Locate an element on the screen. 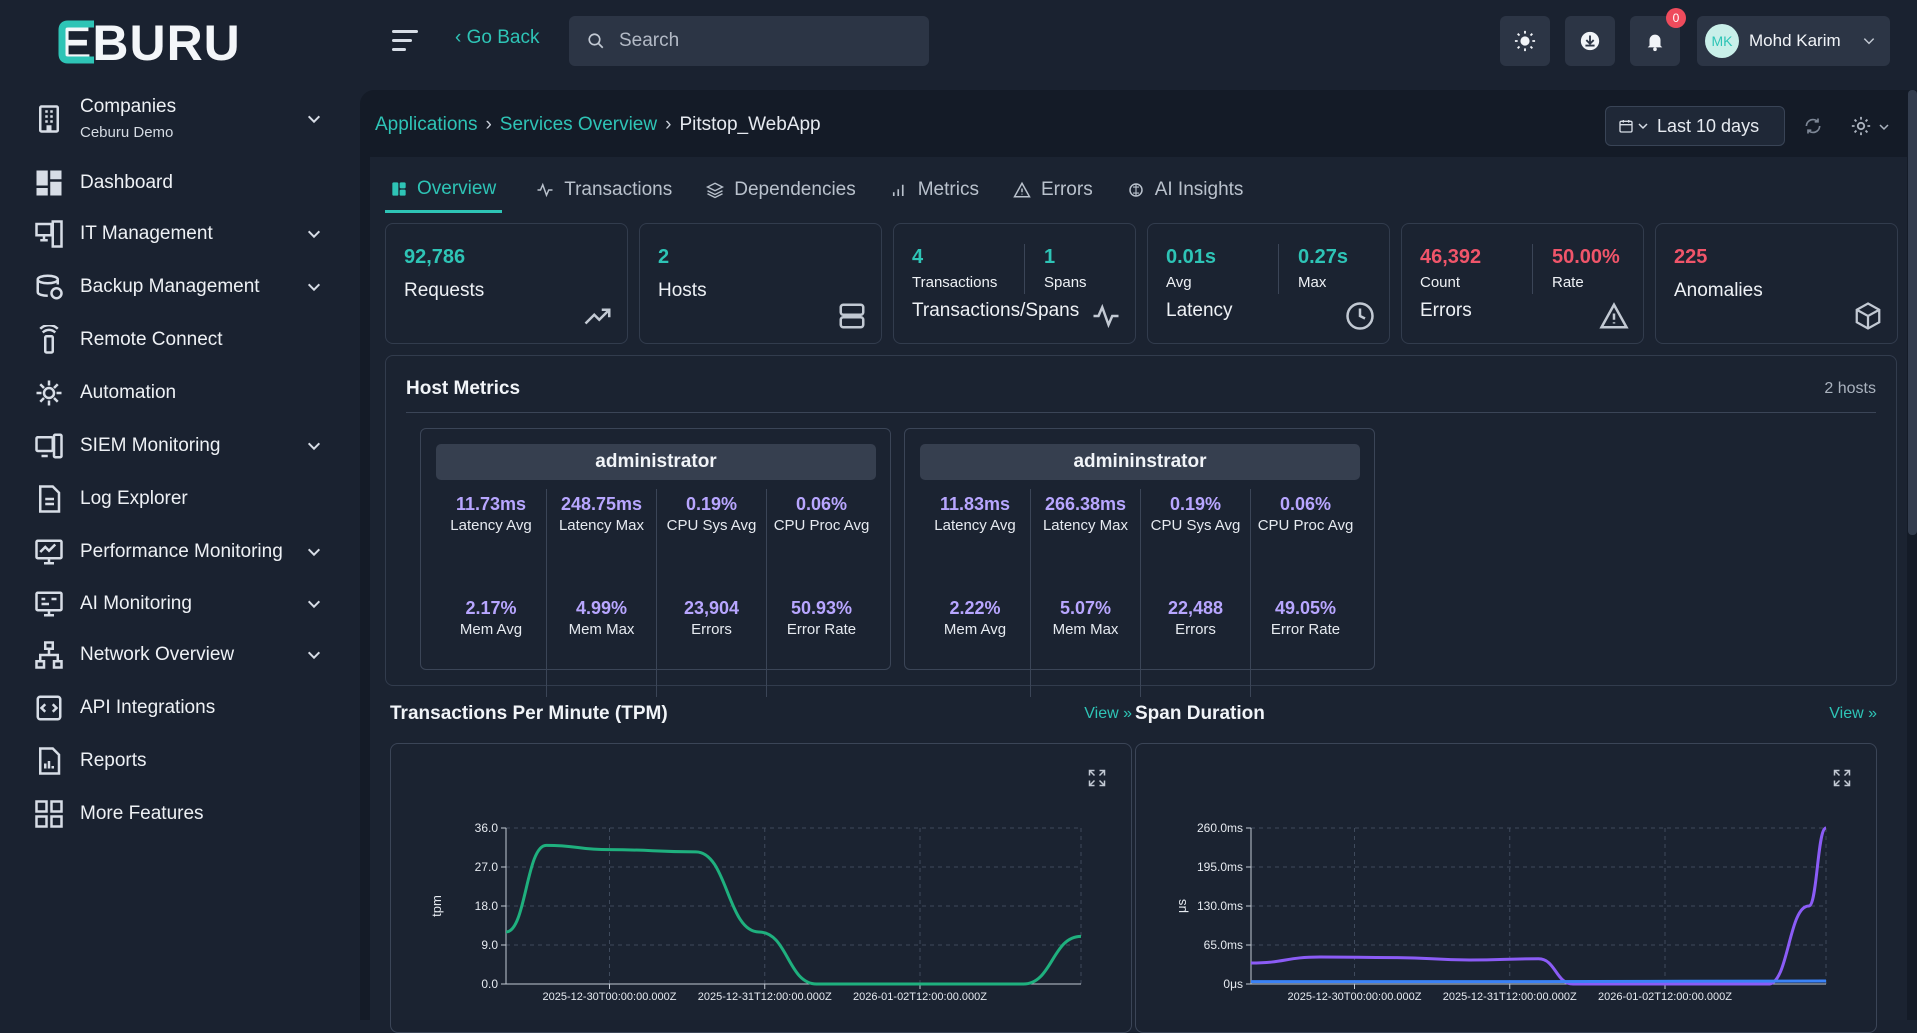 The image size is (1917, 1033). sidebar-item-api-integrations: API Integrations is located at coordinates (179, 708).